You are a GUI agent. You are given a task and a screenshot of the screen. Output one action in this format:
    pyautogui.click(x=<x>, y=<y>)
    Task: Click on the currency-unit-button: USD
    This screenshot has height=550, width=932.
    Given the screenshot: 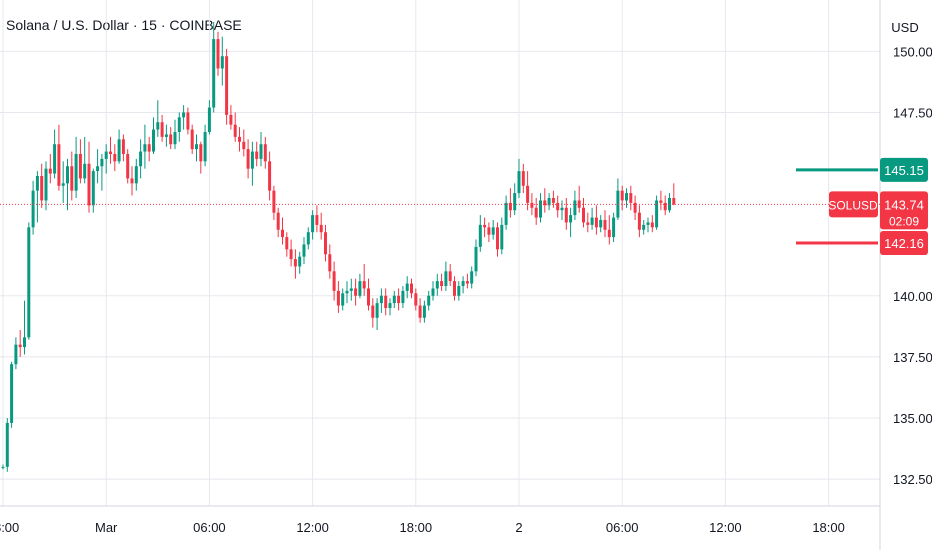 What is the action you would take?
    pyautogui.click(x=905, y=27)
    